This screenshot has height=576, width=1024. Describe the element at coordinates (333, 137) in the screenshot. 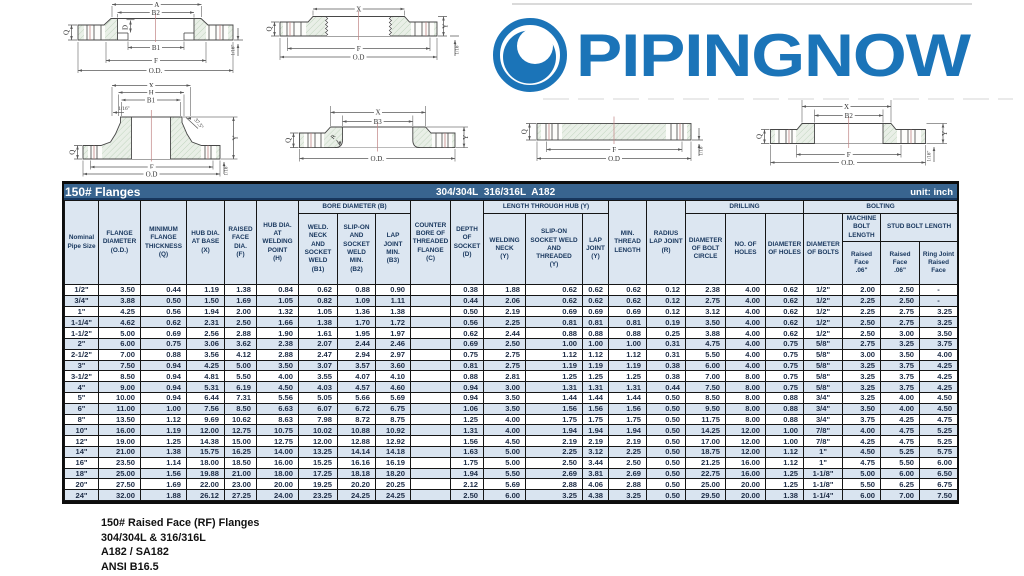

I see `svg-text: R` at that location.